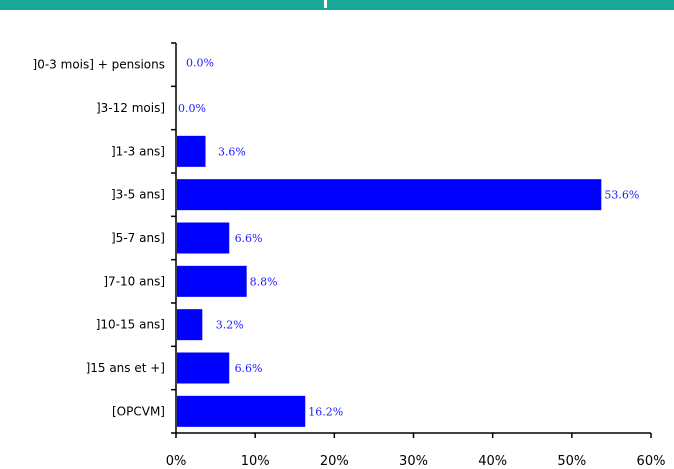 Image resolution: width=674 pixels, height=469 pixels. I want to click on category-label-2: ]3-12 mois], so click(130, 108).